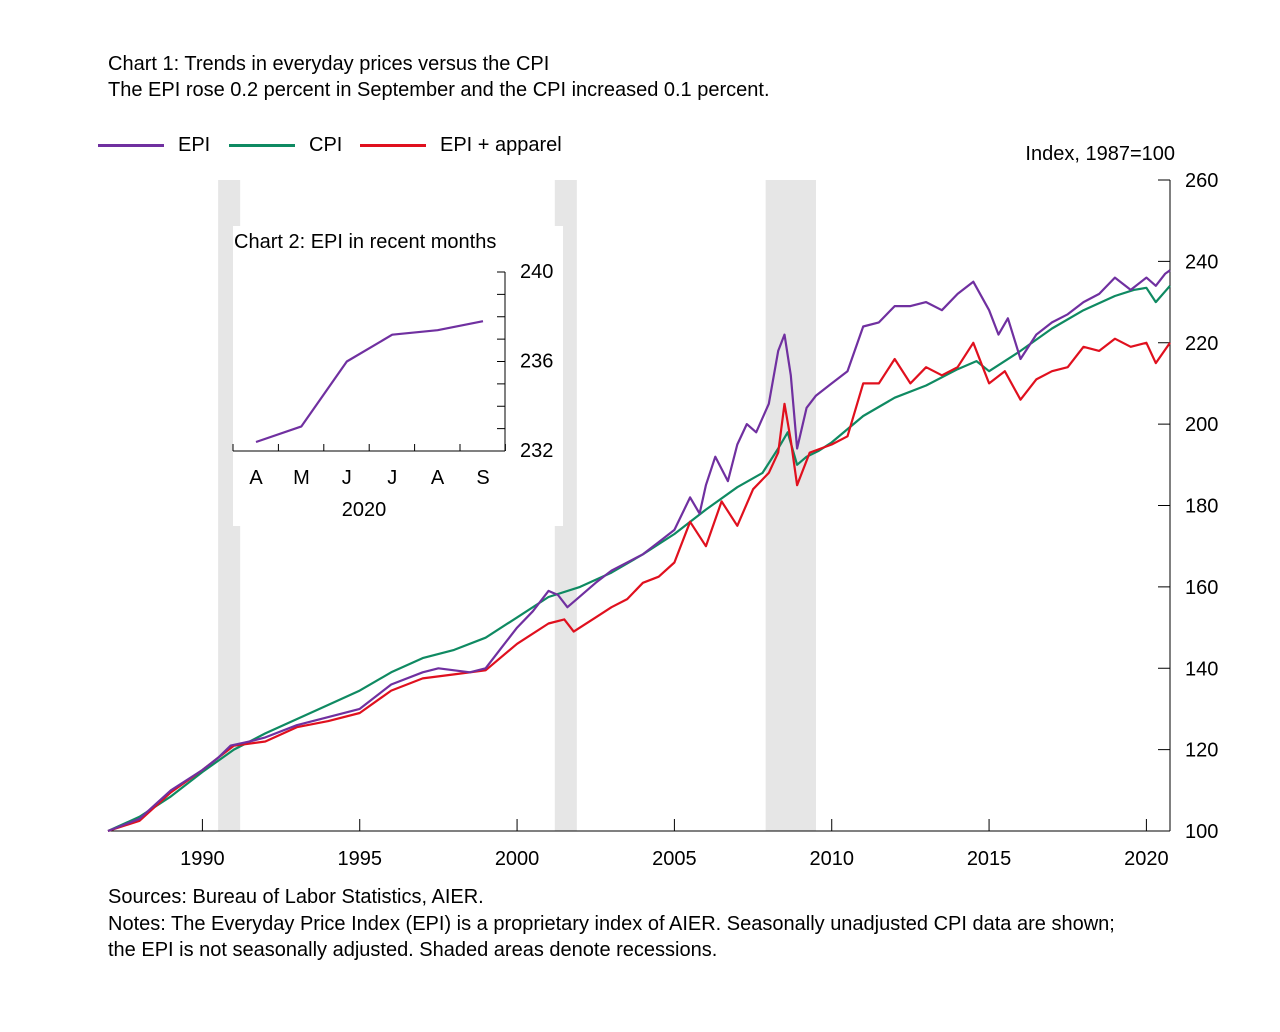 This screenshot has height=1032, width=1280. I want to click on y-tick-label: 140, so click(1201, 669).